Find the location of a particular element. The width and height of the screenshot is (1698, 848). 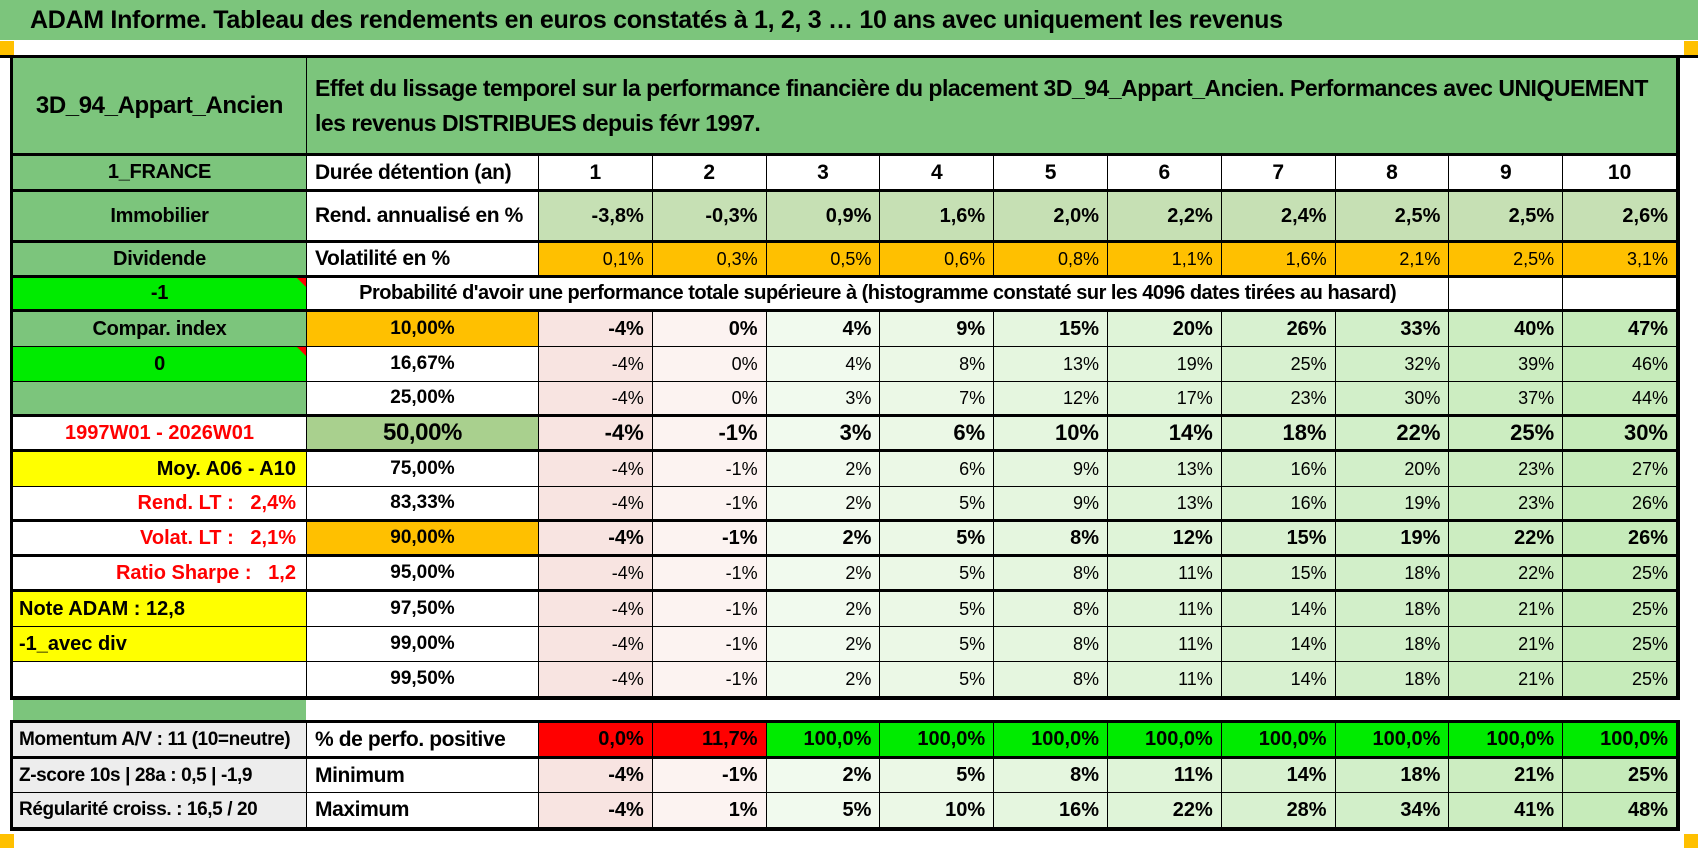

probability-value-cell: 19% is located at coordinates (1392, 504).